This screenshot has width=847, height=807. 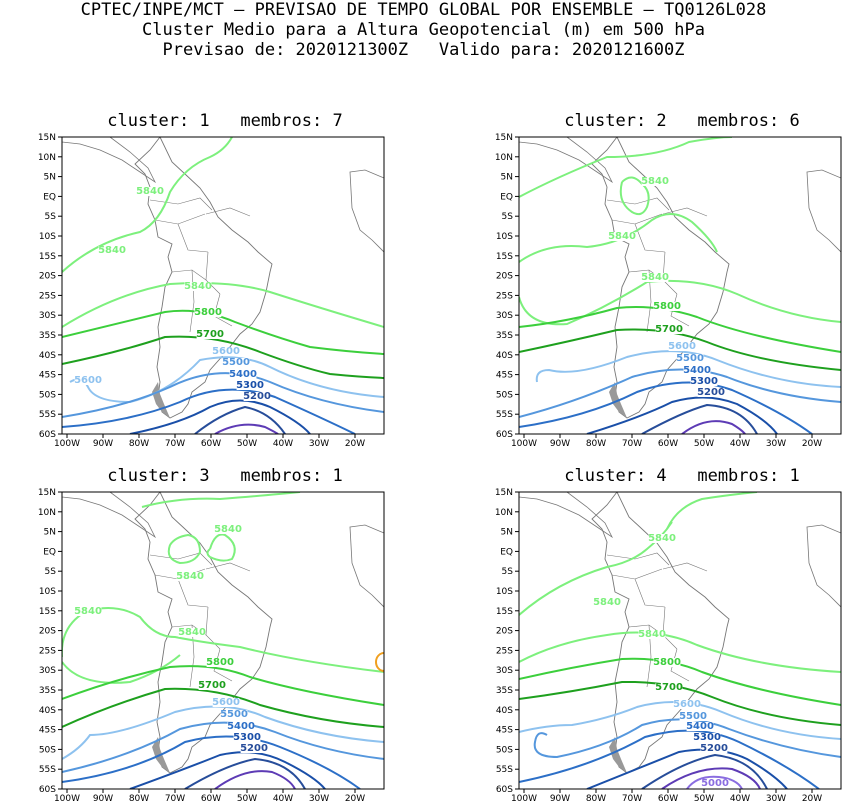 I want to click on contour-label: 5500, so click(x=234, y=714).